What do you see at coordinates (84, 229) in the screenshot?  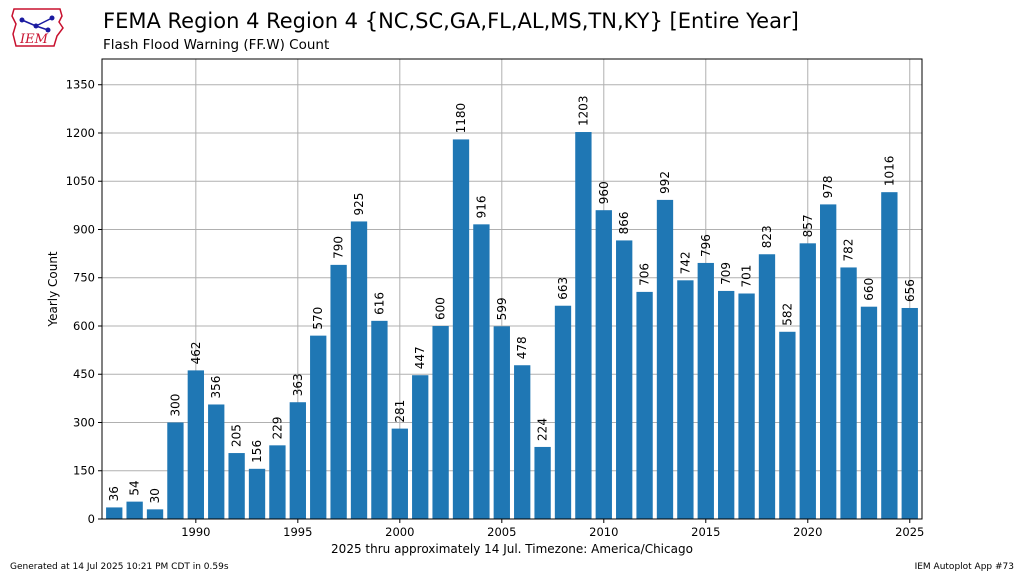 I see `y-tick-label-900: 900` at bounding box center [84, 229].